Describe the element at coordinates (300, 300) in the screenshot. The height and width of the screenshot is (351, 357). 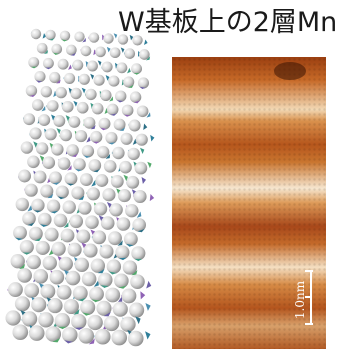
I see `scale-bar-label: 1.0nm` at that location.